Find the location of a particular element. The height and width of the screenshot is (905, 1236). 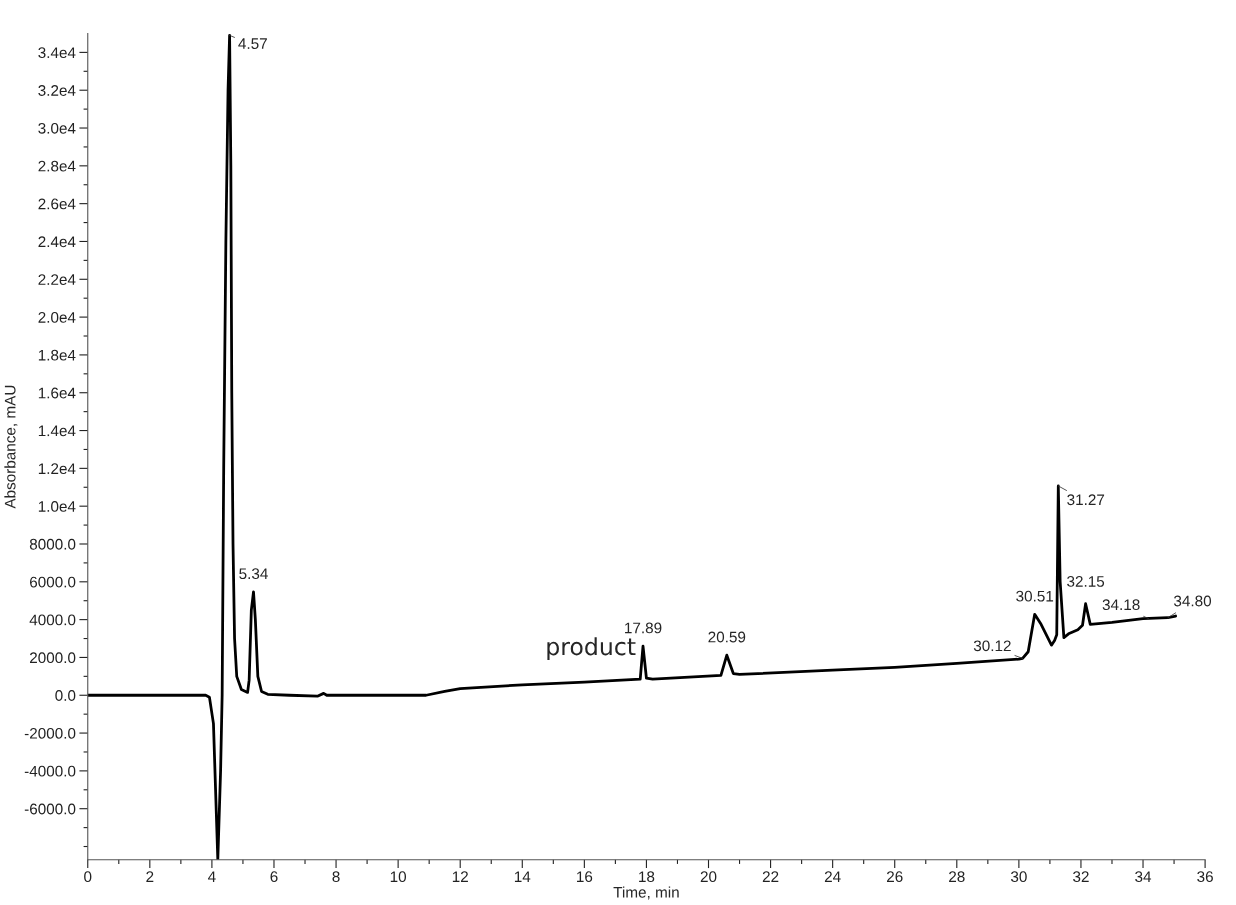

x-tick-label: 0 is located at coordinates (88, 877).